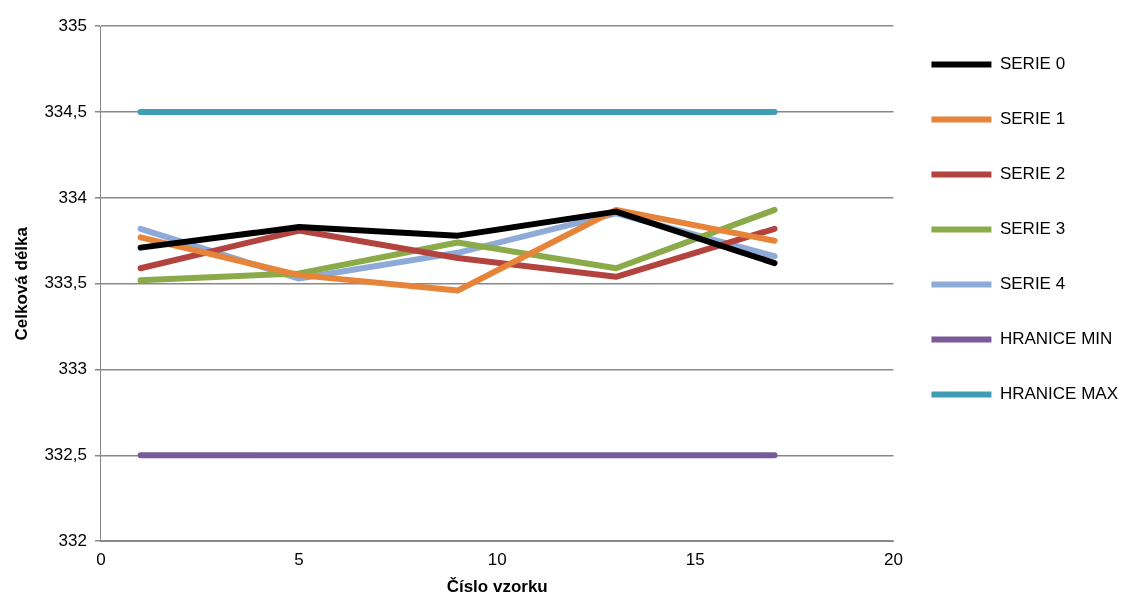 Image resolution: width=1146 pixels, height=610 pixels. What do you see at coordinates (299, 560) in the screenshot?
I see `x-tick-label: 5` at bounding box center [299, 560].